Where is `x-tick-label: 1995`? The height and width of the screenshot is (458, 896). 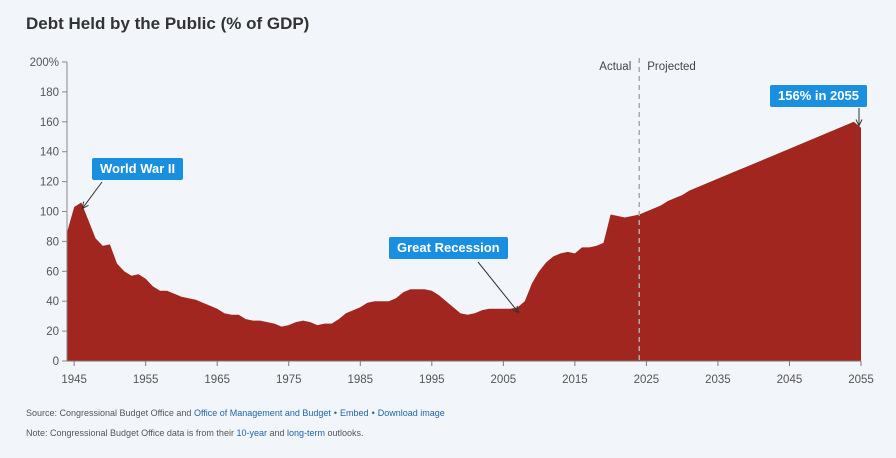
x-tick-label: 1995 is located at coordinates (432, 380).